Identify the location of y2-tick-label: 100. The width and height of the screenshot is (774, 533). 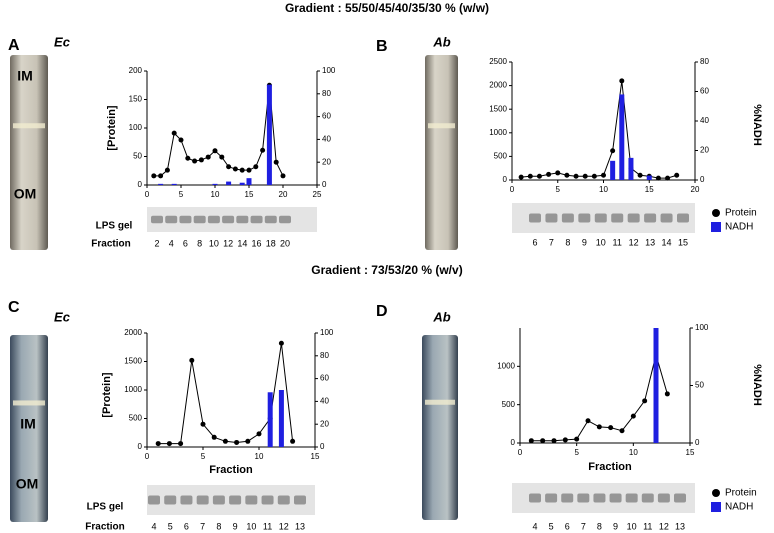
(327, 332).